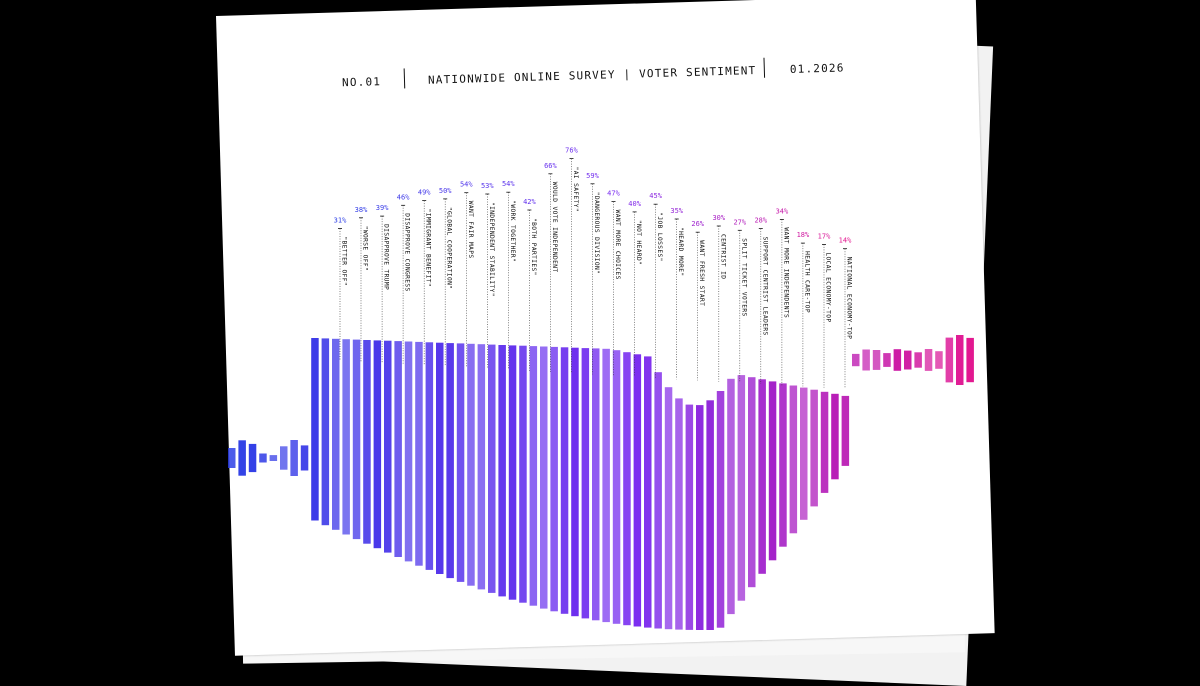 The image size is (1200, 686). Describe the element at coordinates (806, 282) in the screenshot. I see `category-label: HEALTH CARE-TOP` at that location.